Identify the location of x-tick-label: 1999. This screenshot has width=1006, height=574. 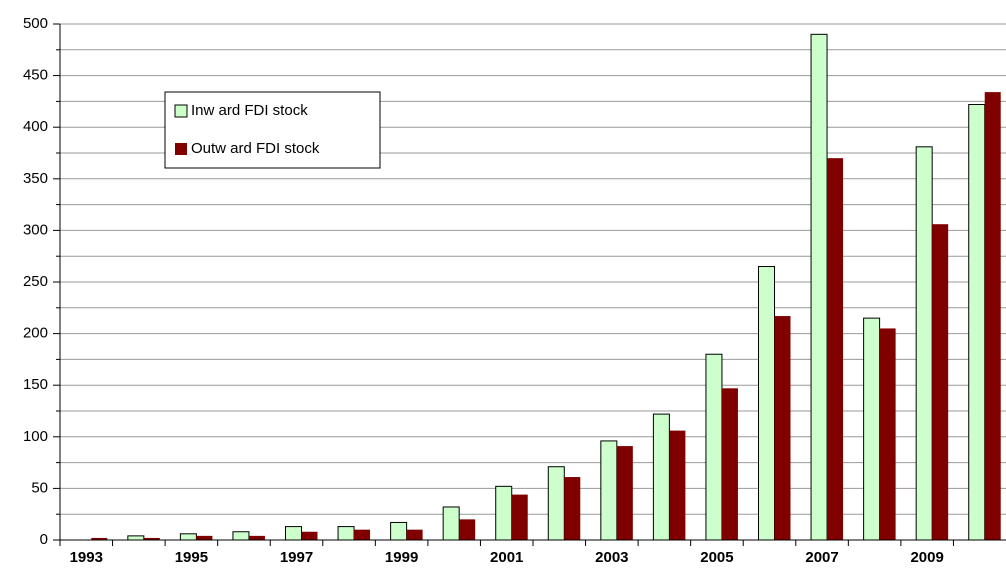
(401, 557).